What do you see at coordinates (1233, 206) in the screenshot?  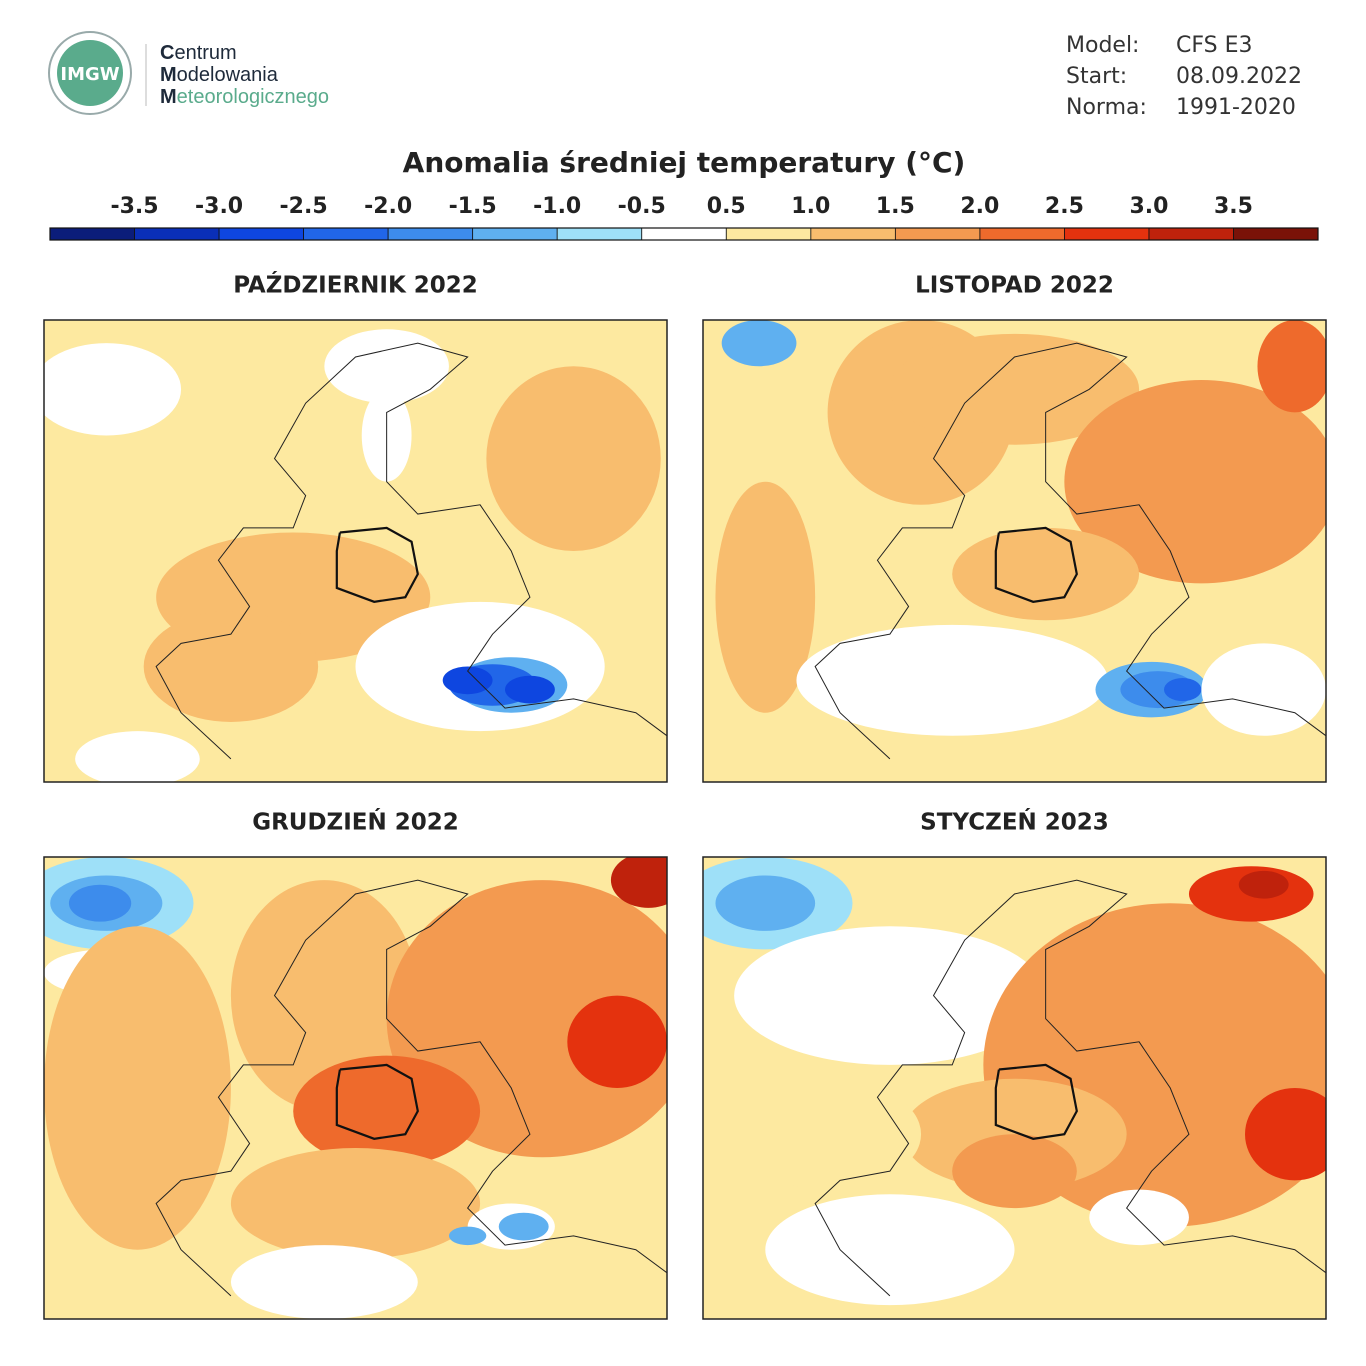 I see `colorbar-tick-label: 3.5` at bounding box center [1233, 206].